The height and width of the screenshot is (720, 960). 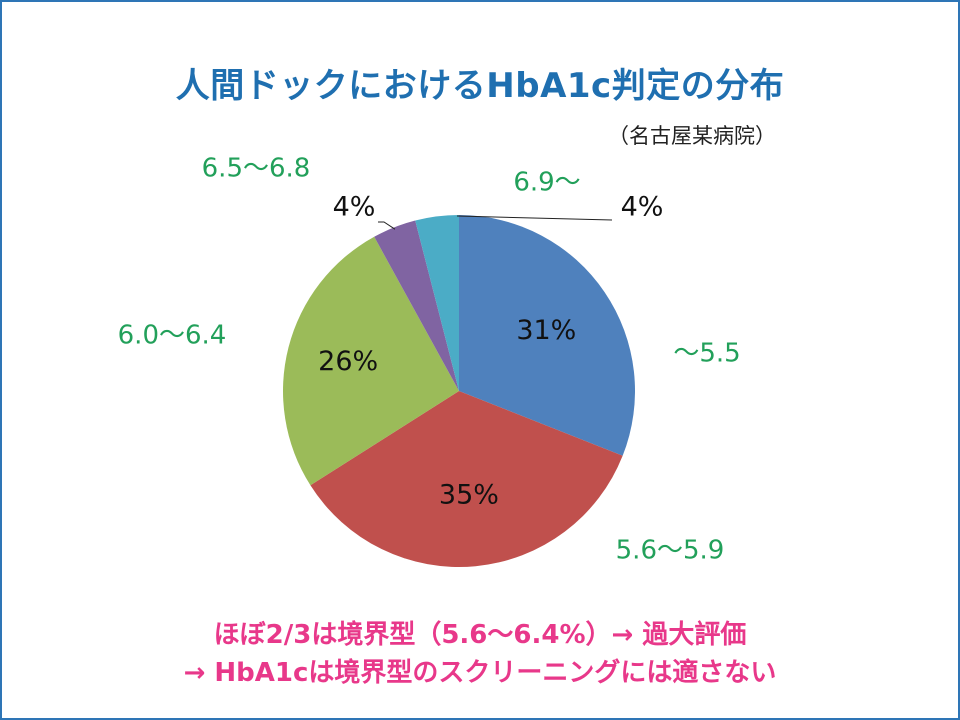 What do you see at coordinates (495, 222) in the screenshot?
I see `leader-lines` at bounding box center [495, 222].